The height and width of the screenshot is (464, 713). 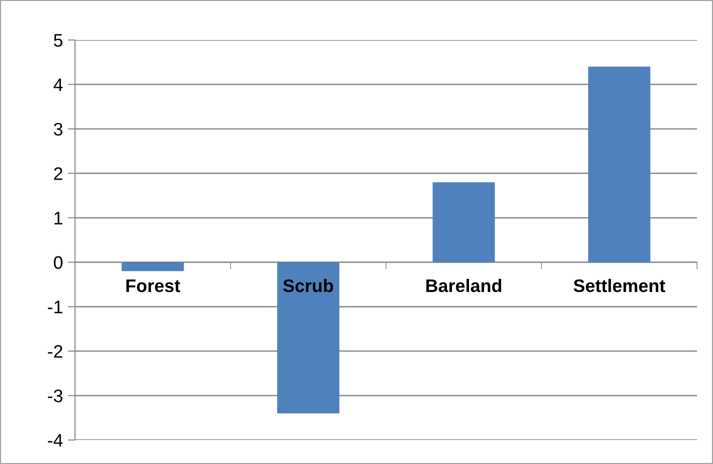 What do you see at coordinates (58, 262) in the screenshot?
I see `y-tick-label: 0` at bounding box center [58, 262].